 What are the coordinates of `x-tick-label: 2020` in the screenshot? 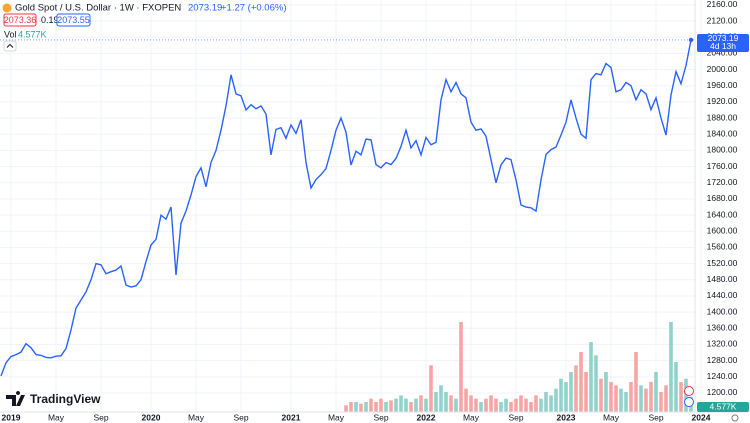 It's located at (151, 417).